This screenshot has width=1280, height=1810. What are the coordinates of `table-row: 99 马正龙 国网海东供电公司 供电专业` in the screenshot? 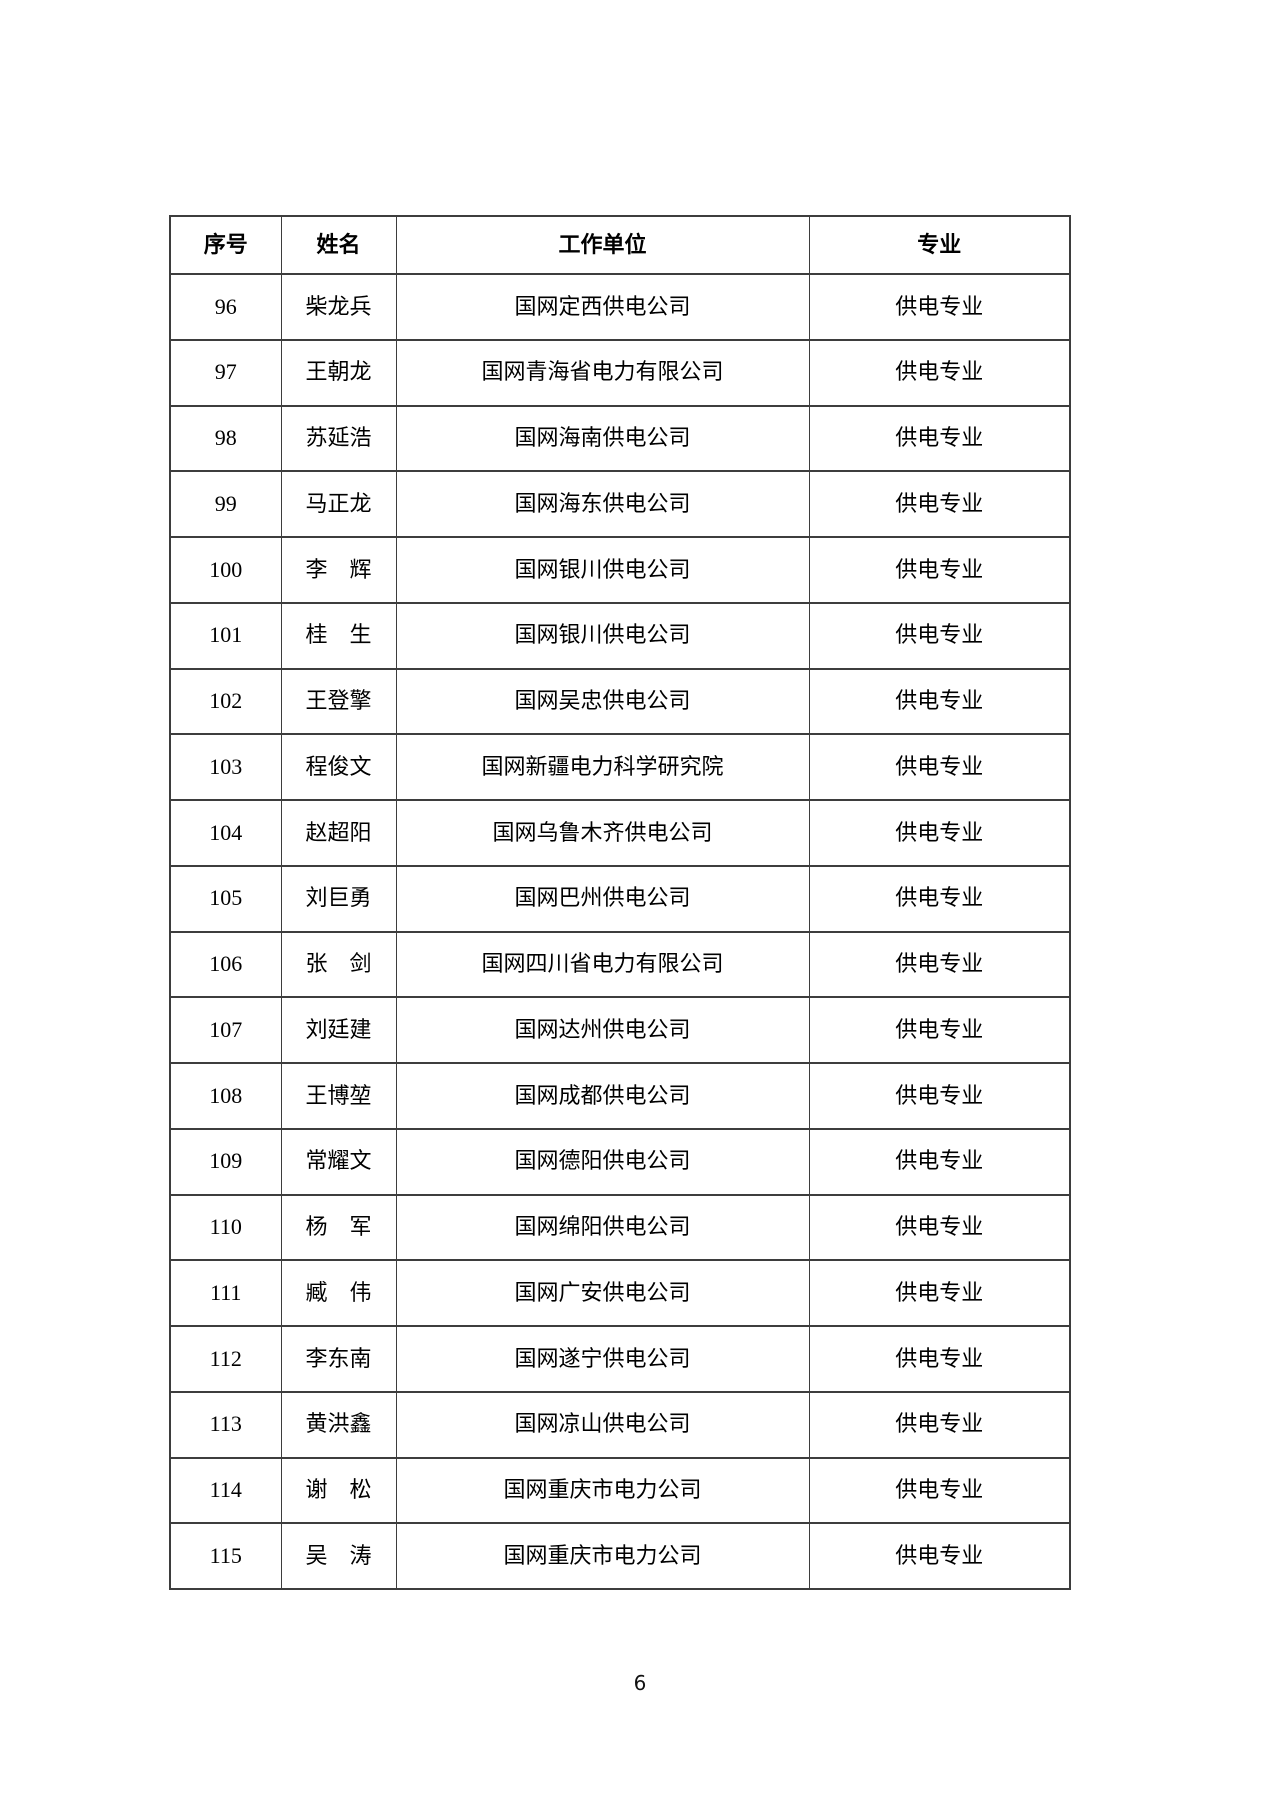 It's located at (620, 504).